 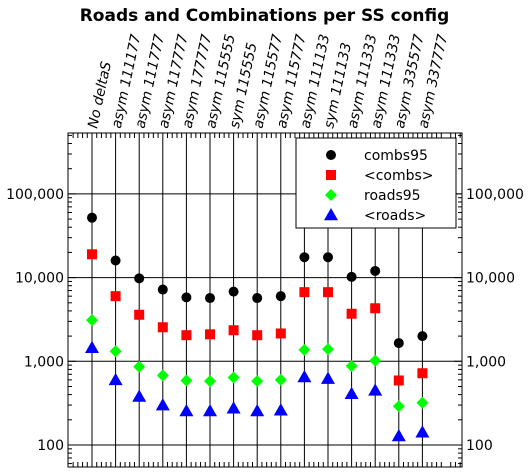 What do you see at coordinates (396, 156) in the screenshot?
I see `legend-label: combs95` at bounding box center [396, 156].